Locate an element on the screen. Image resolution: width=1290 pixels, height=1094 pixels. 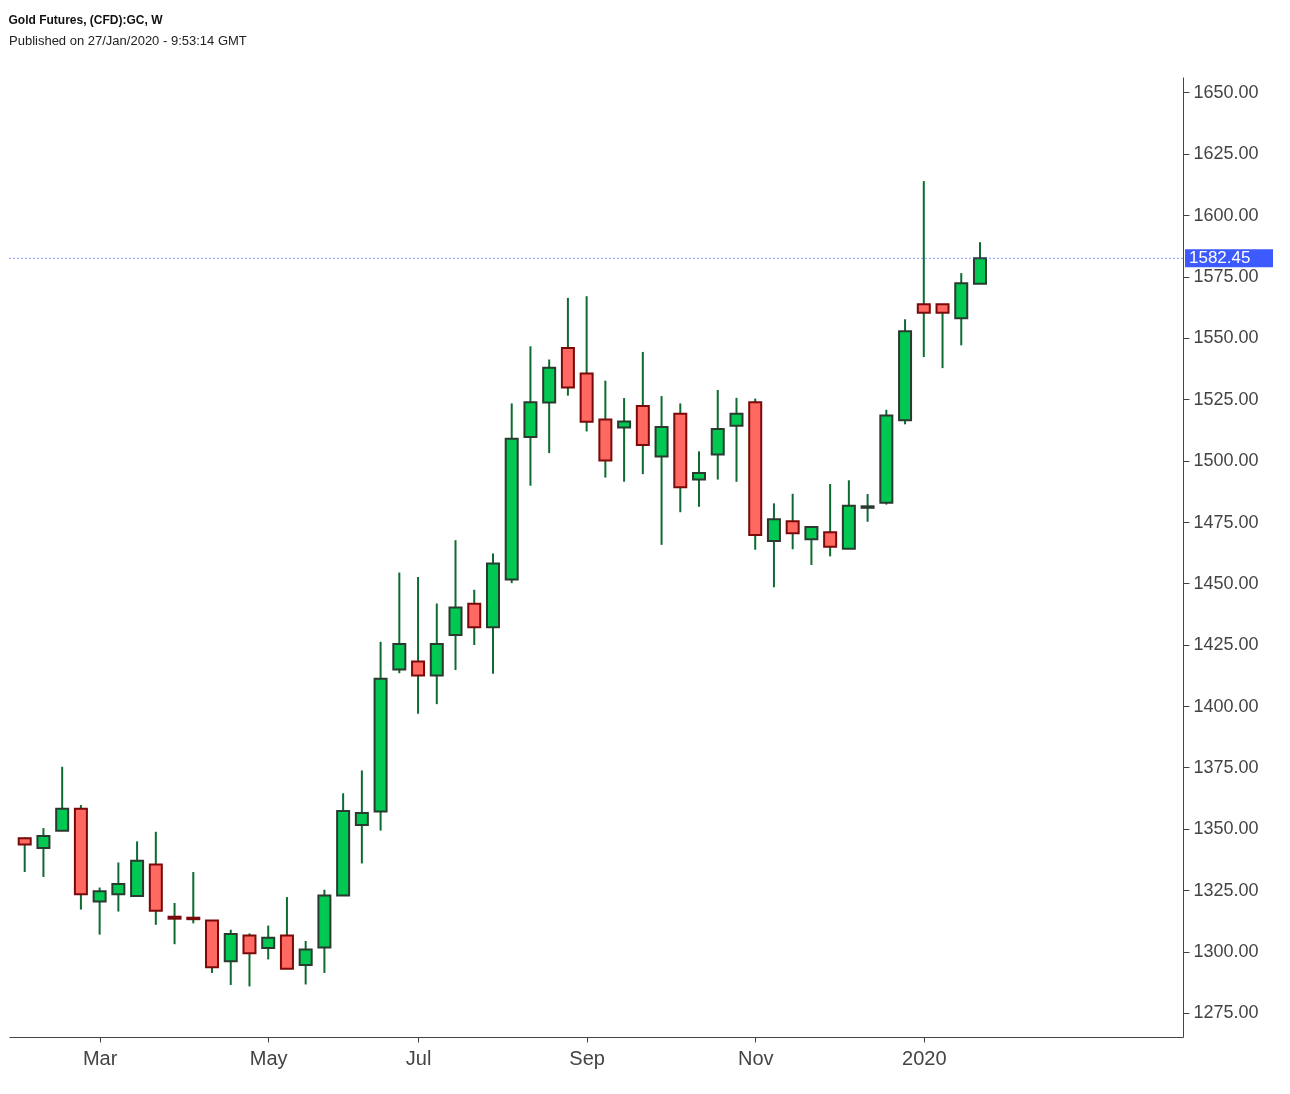
y-tick-label: 1575.00 is located at coordinates (1226, 276).